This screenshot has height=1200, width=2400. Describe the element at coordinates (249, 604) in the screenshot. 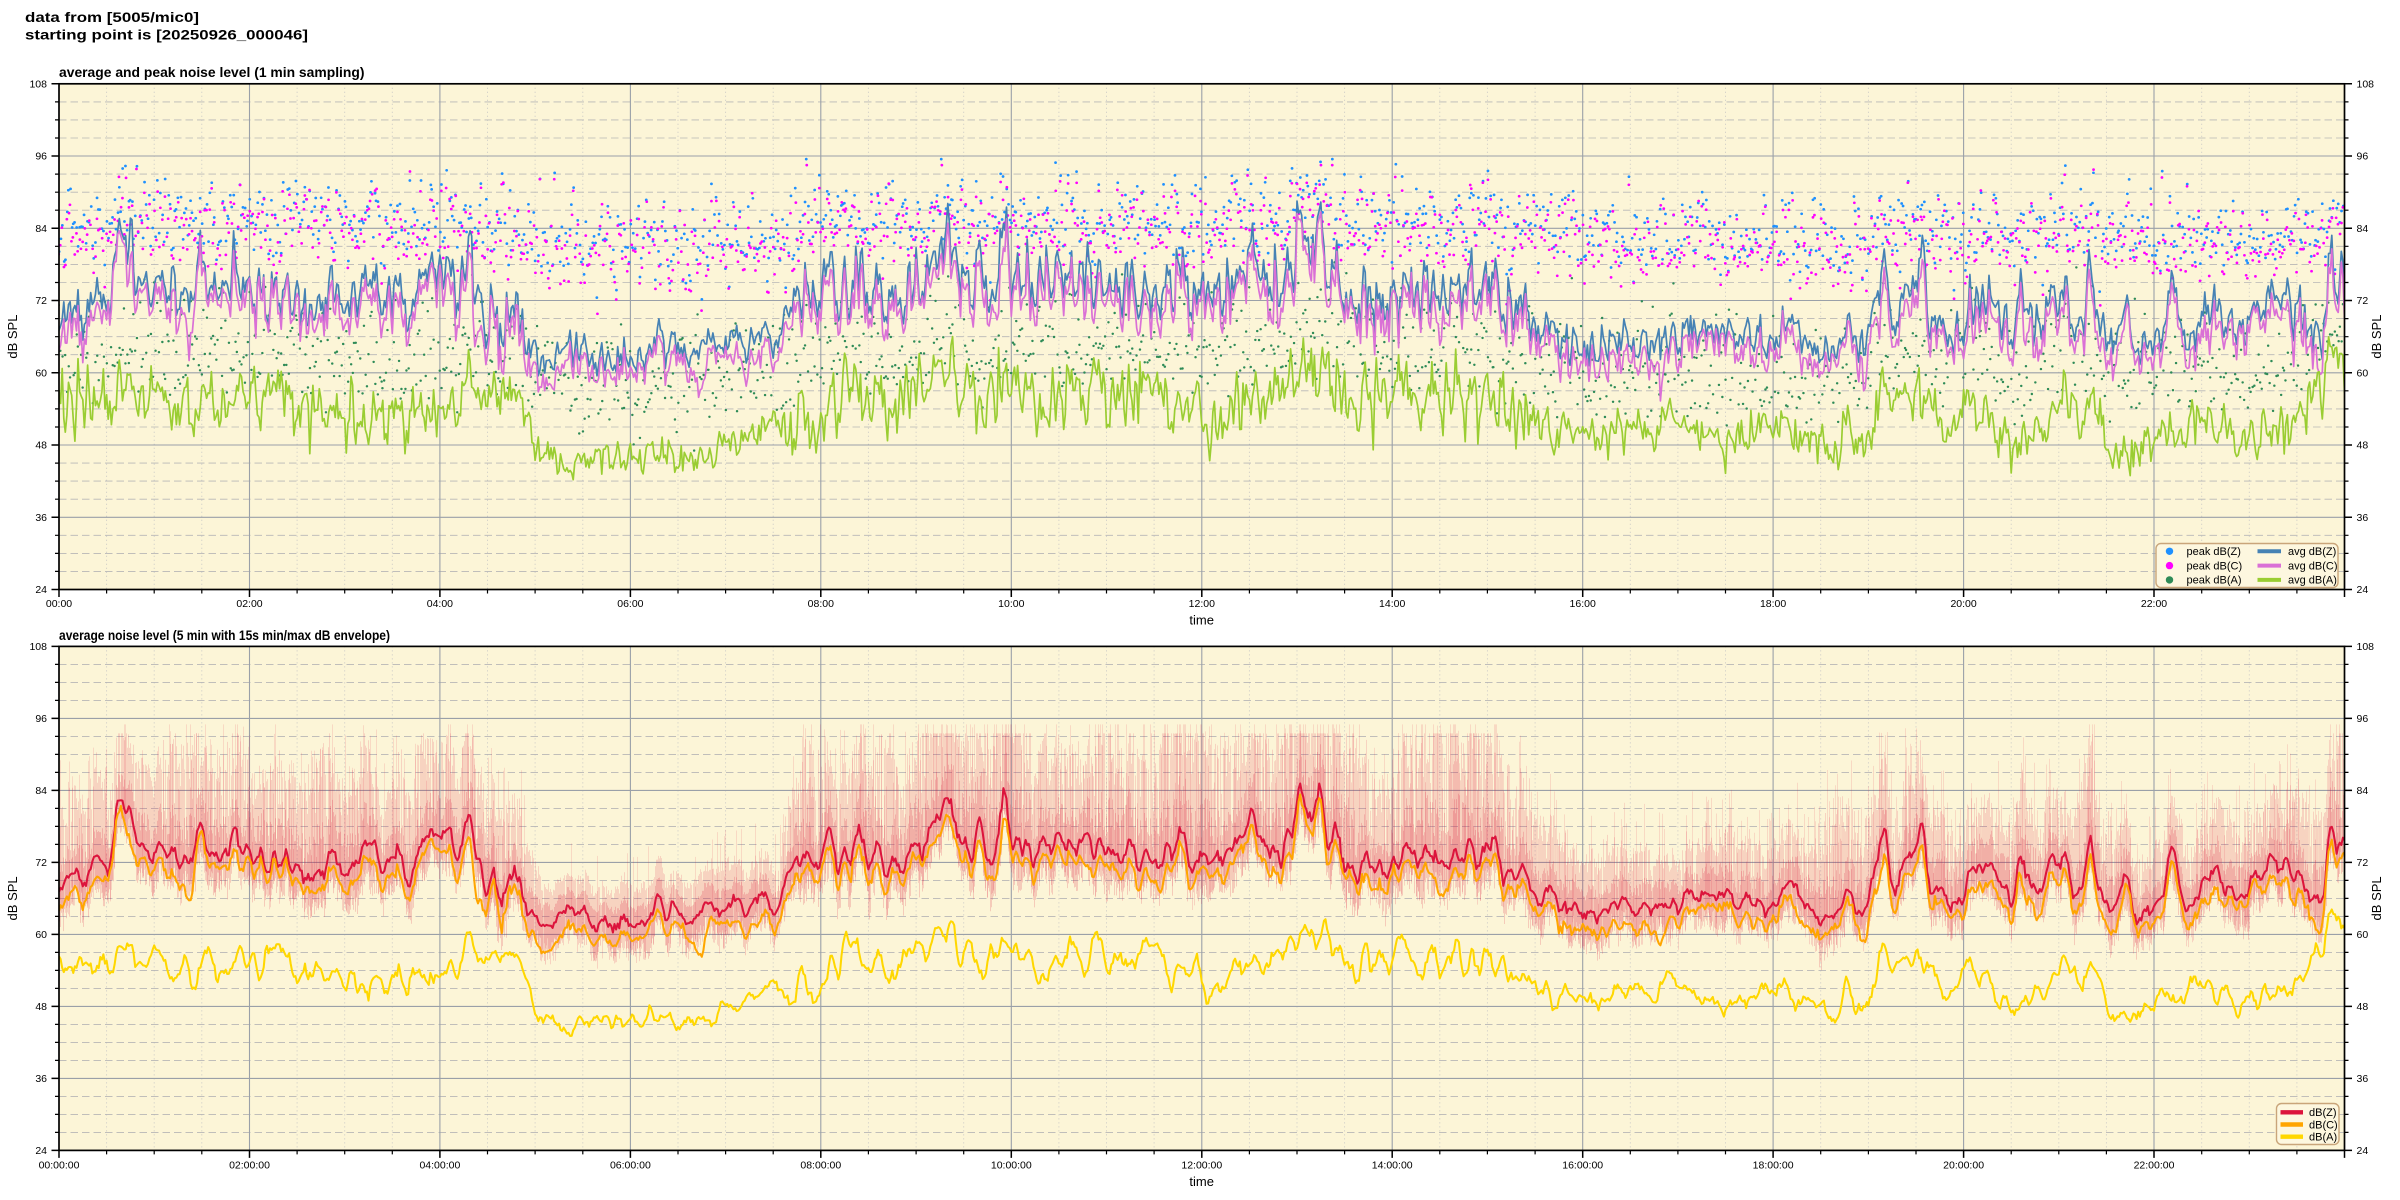

I see `svg-text: 02:00` at that location.